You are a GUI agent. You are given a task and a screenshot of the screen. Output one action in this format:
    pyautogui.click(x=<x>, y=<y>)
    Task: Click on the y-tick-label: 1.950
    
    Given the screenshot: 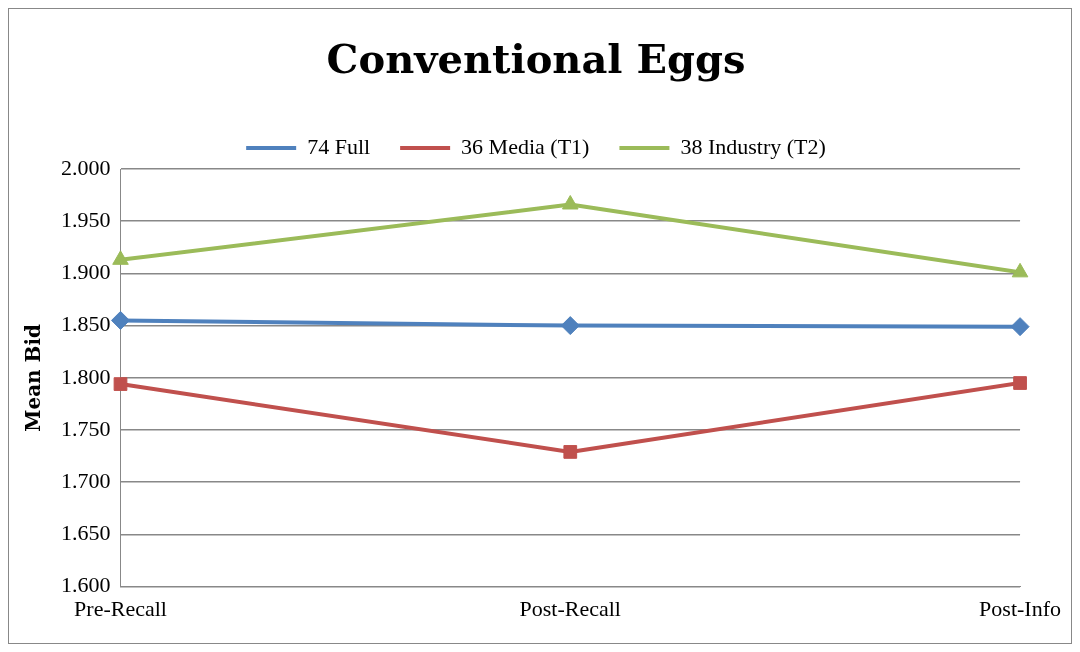 What is the action you would take?
    pyautogui.click(x=86, y=219)
    